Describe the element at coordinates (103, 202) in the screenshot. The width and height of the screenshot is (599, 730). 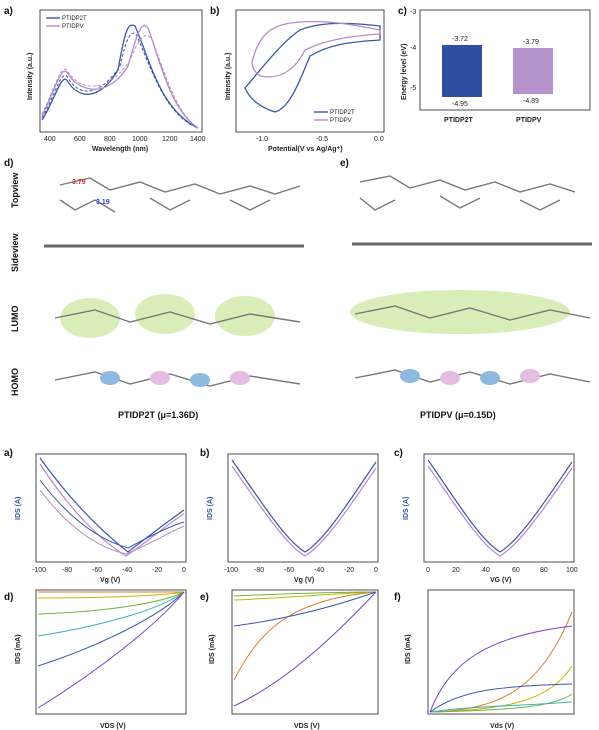
I see `distance-label: 3.19` at that location.